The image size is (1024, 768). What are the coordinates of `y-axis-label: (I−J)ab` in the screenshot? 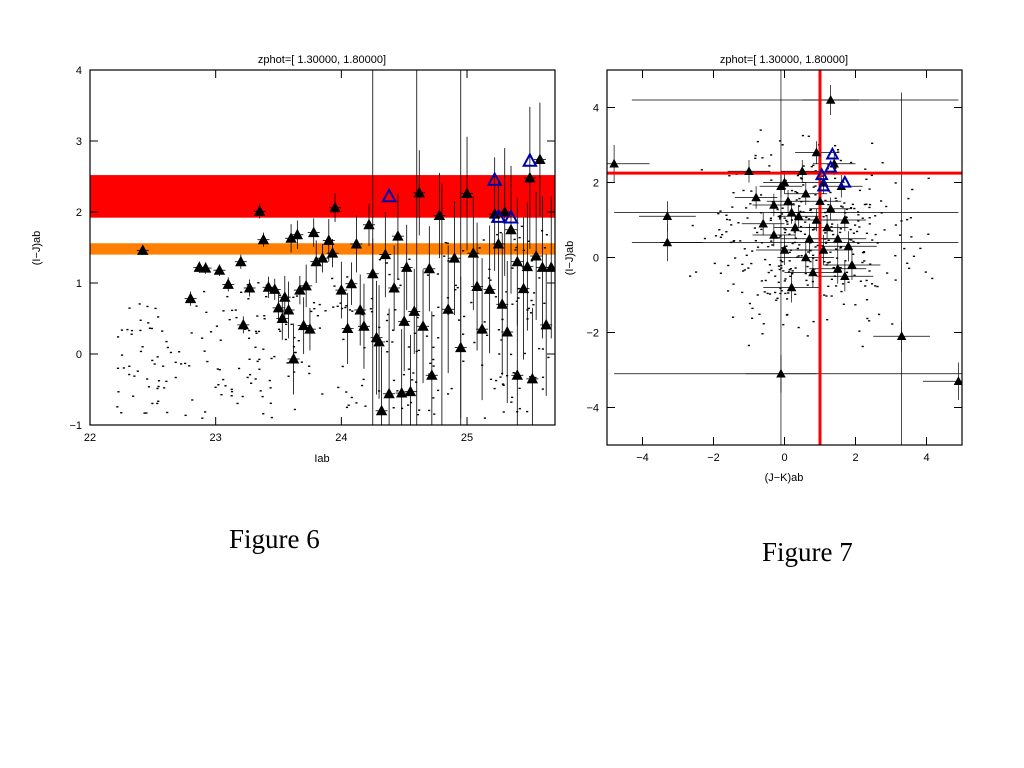 It's located at (570, 258).